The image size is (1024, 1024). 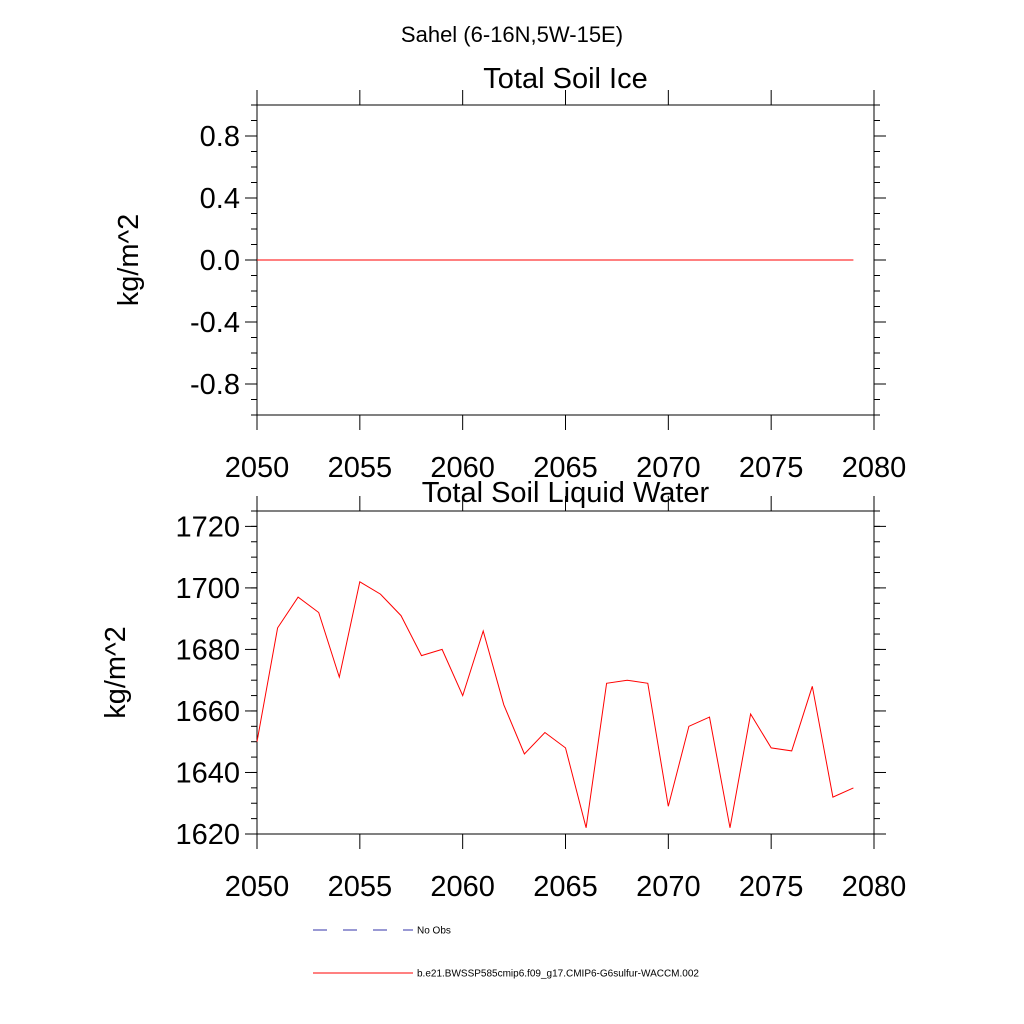 I want to click on y-tick-label: 1640, so click(x=207, y=773).